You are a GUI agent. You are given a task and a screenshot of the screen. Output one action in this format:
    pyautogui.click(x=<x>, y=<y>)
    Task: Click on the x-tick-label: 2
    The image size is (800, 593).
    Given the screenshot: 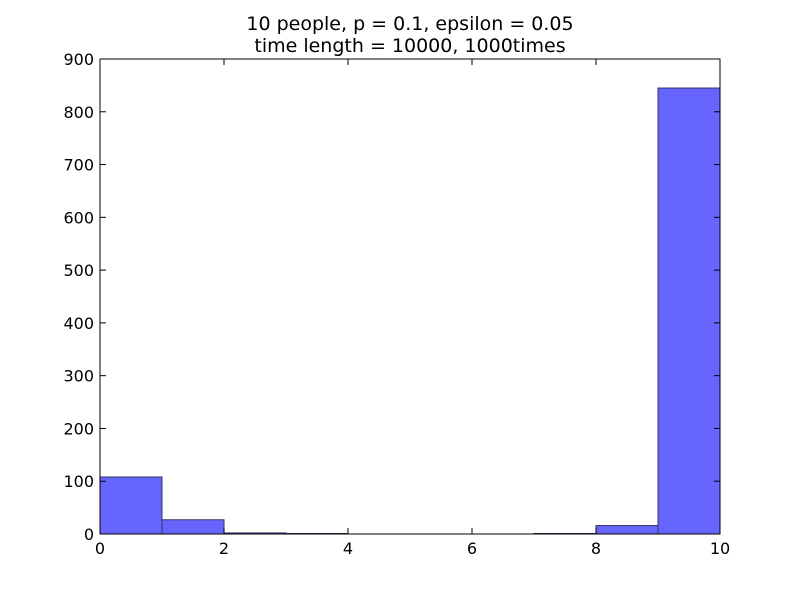 What is the action you would take?
    pyautogui.click(x=224, y=548)
    